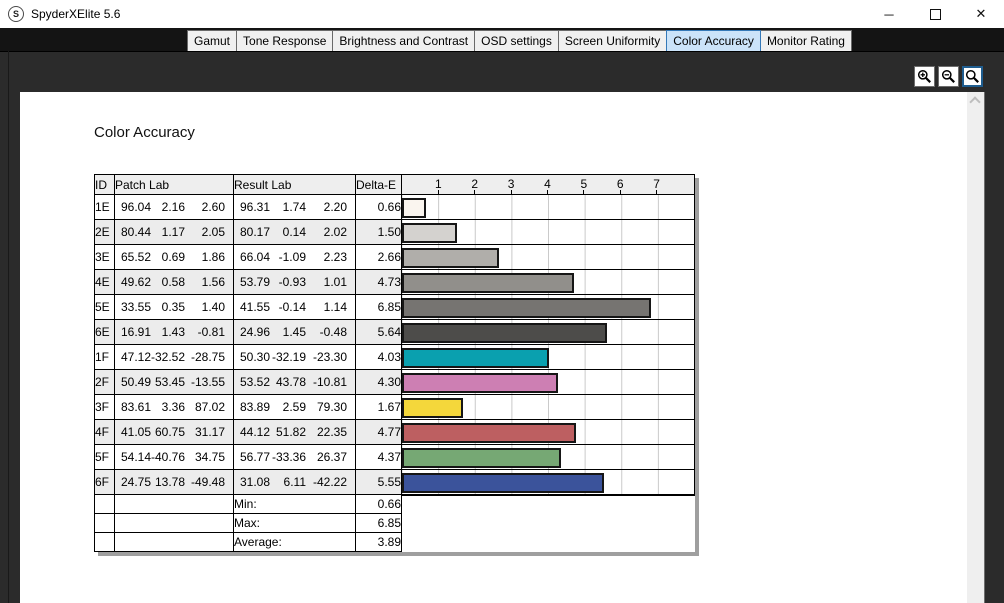 The width and height of the screenshot is (1004, 603). What do you see at coordinates (972, 76) in the screenshot?
I see `zoom-reset-button` at bounding box center [972, 76].